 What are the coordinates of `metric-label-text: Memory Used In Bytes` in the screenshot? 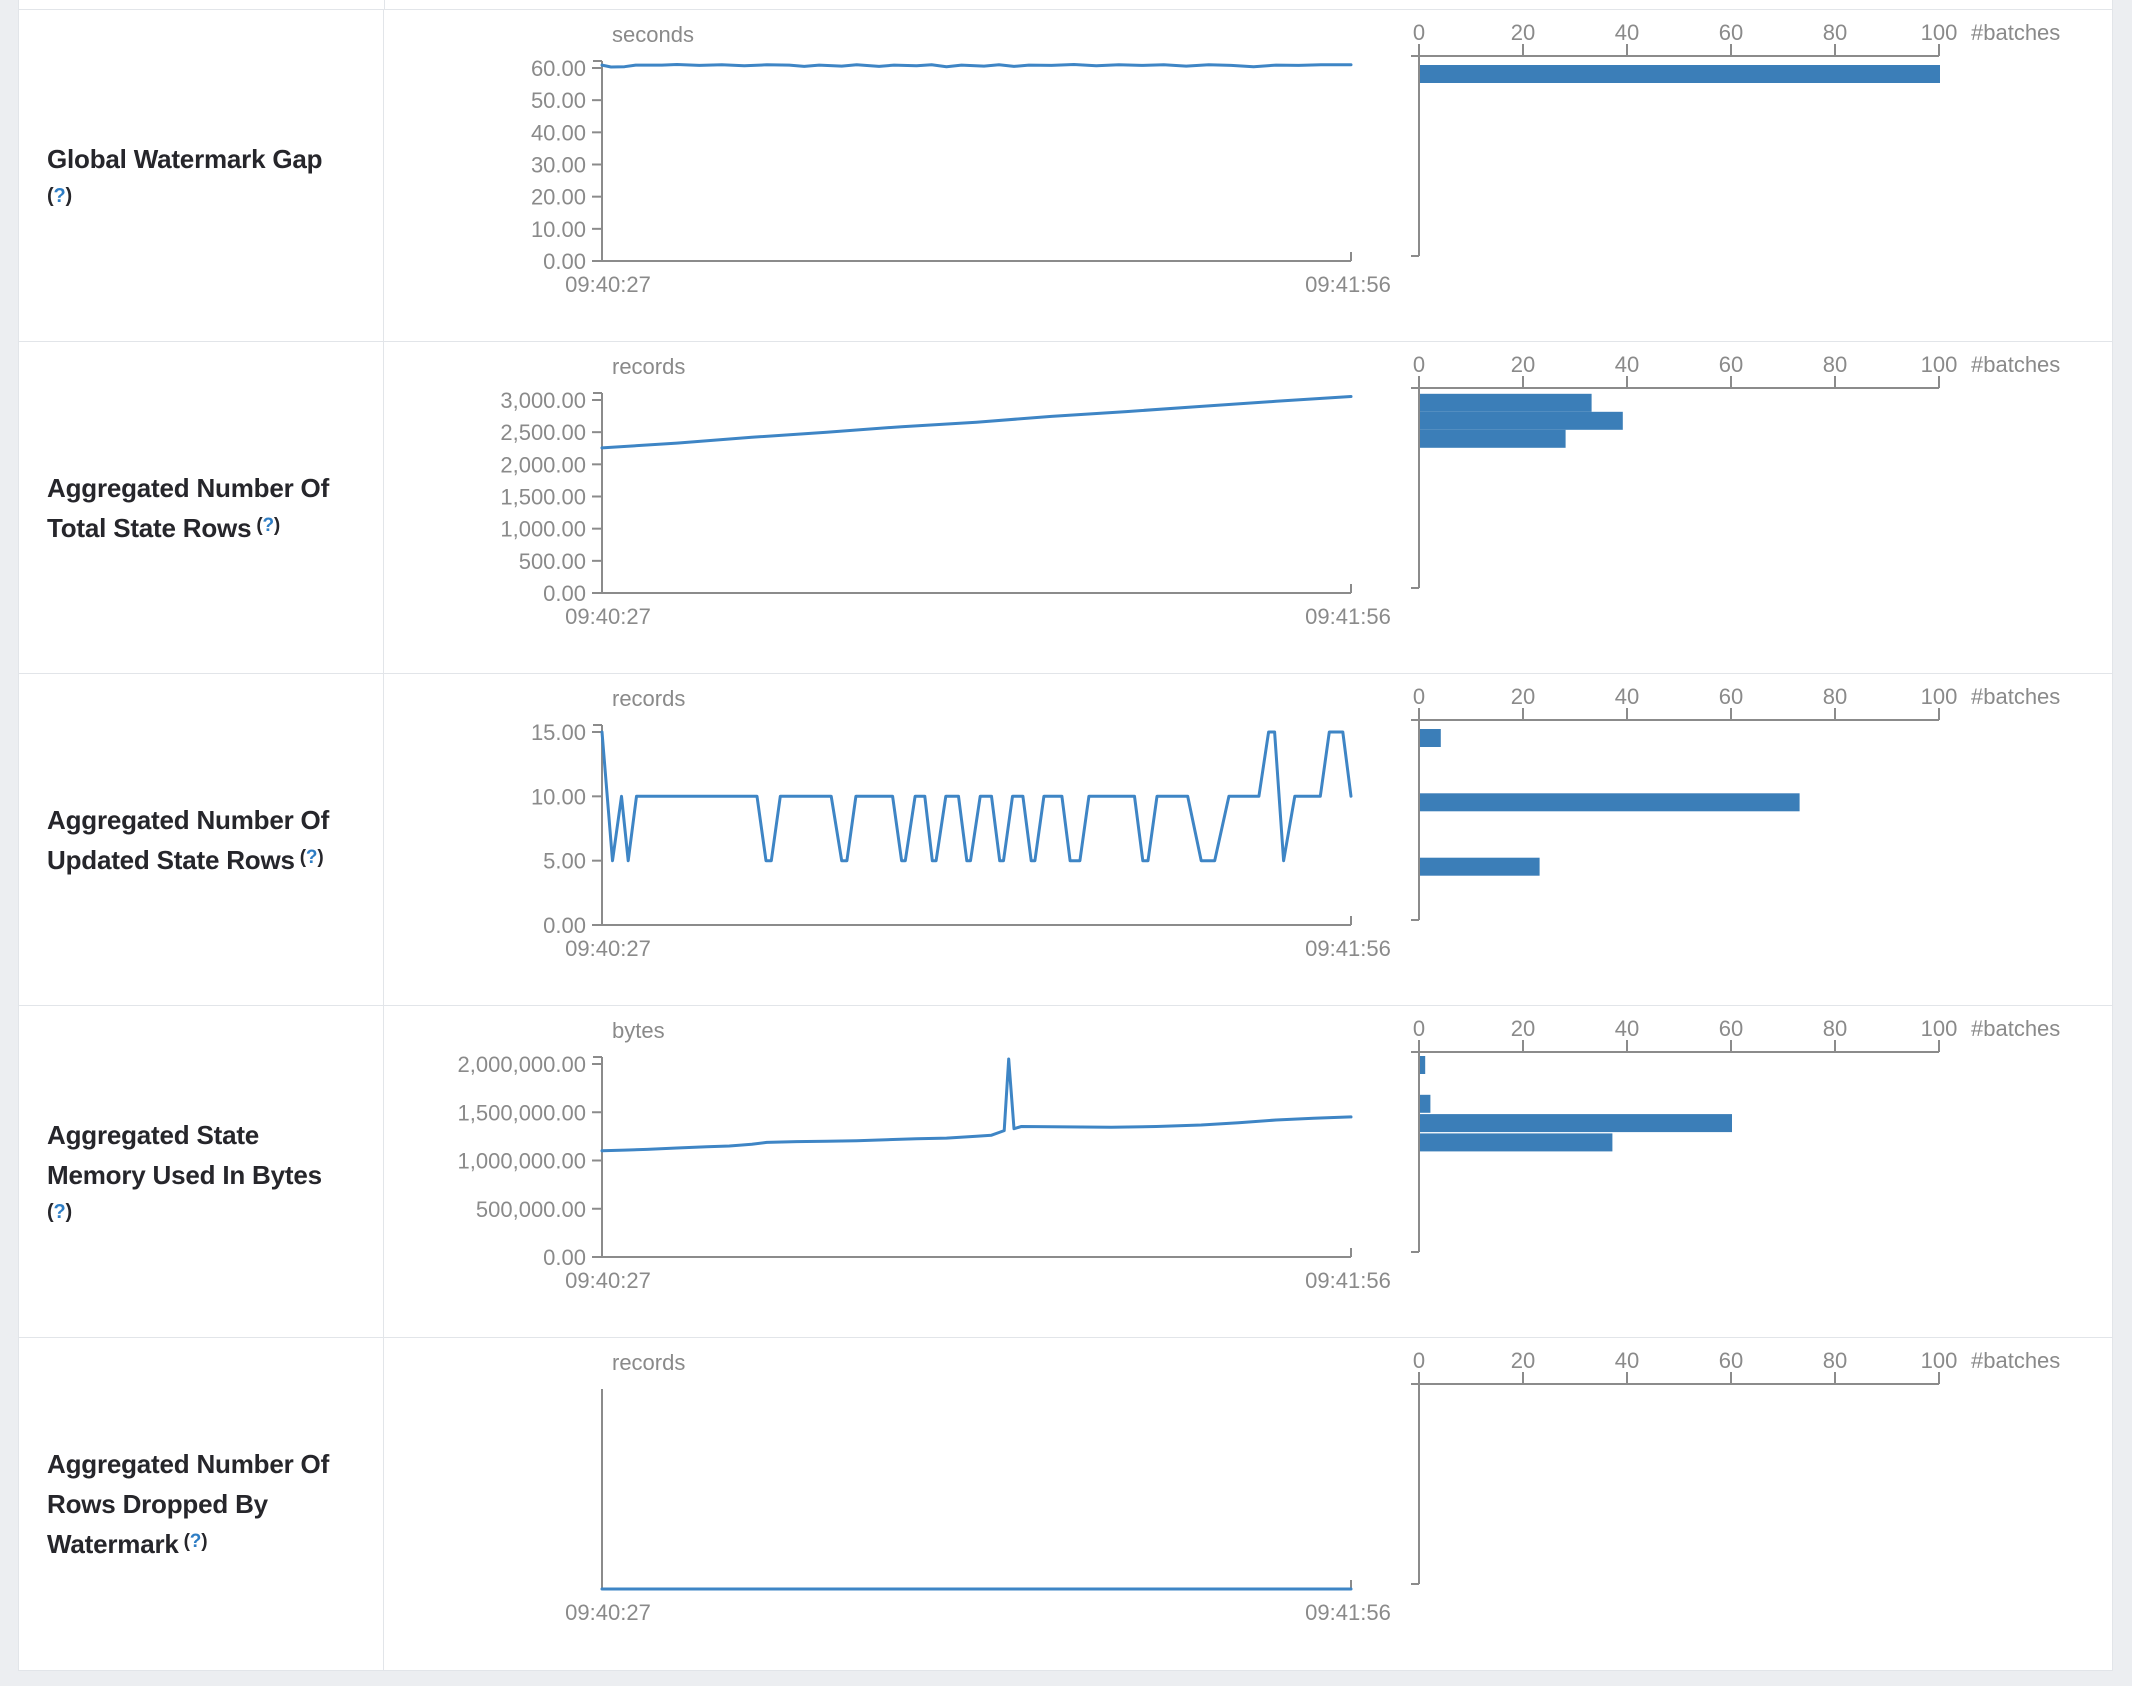 It's located at (184, 1174).